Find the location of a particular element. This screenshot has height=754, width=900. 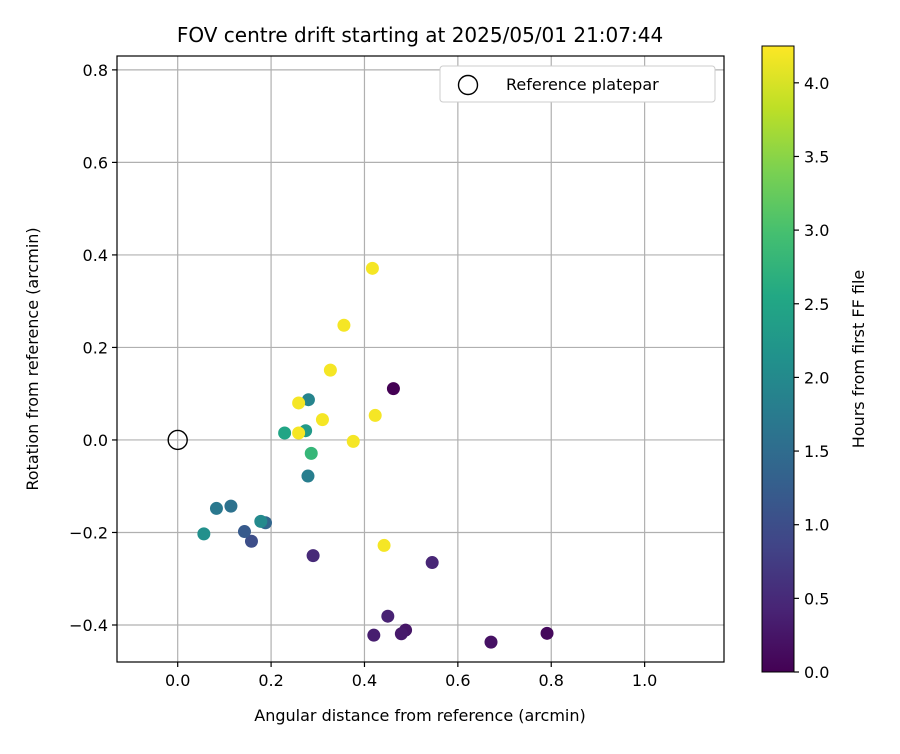

x-tick-label: 0.6 is located at coordinates (457, 680).